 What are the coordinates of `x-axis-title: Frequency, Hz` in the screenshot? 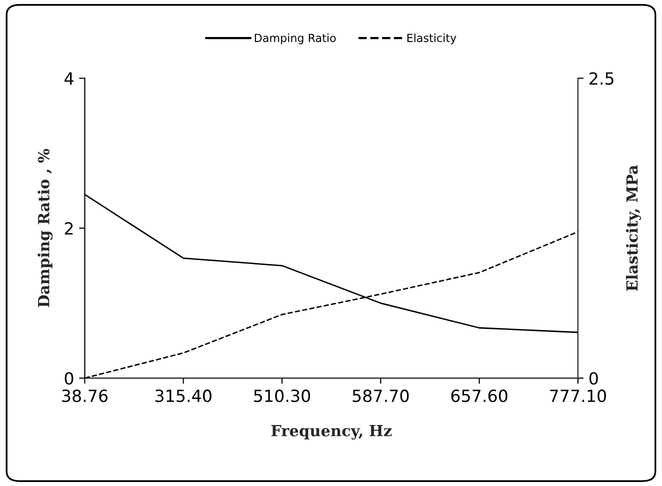 It's located at (331, 432).